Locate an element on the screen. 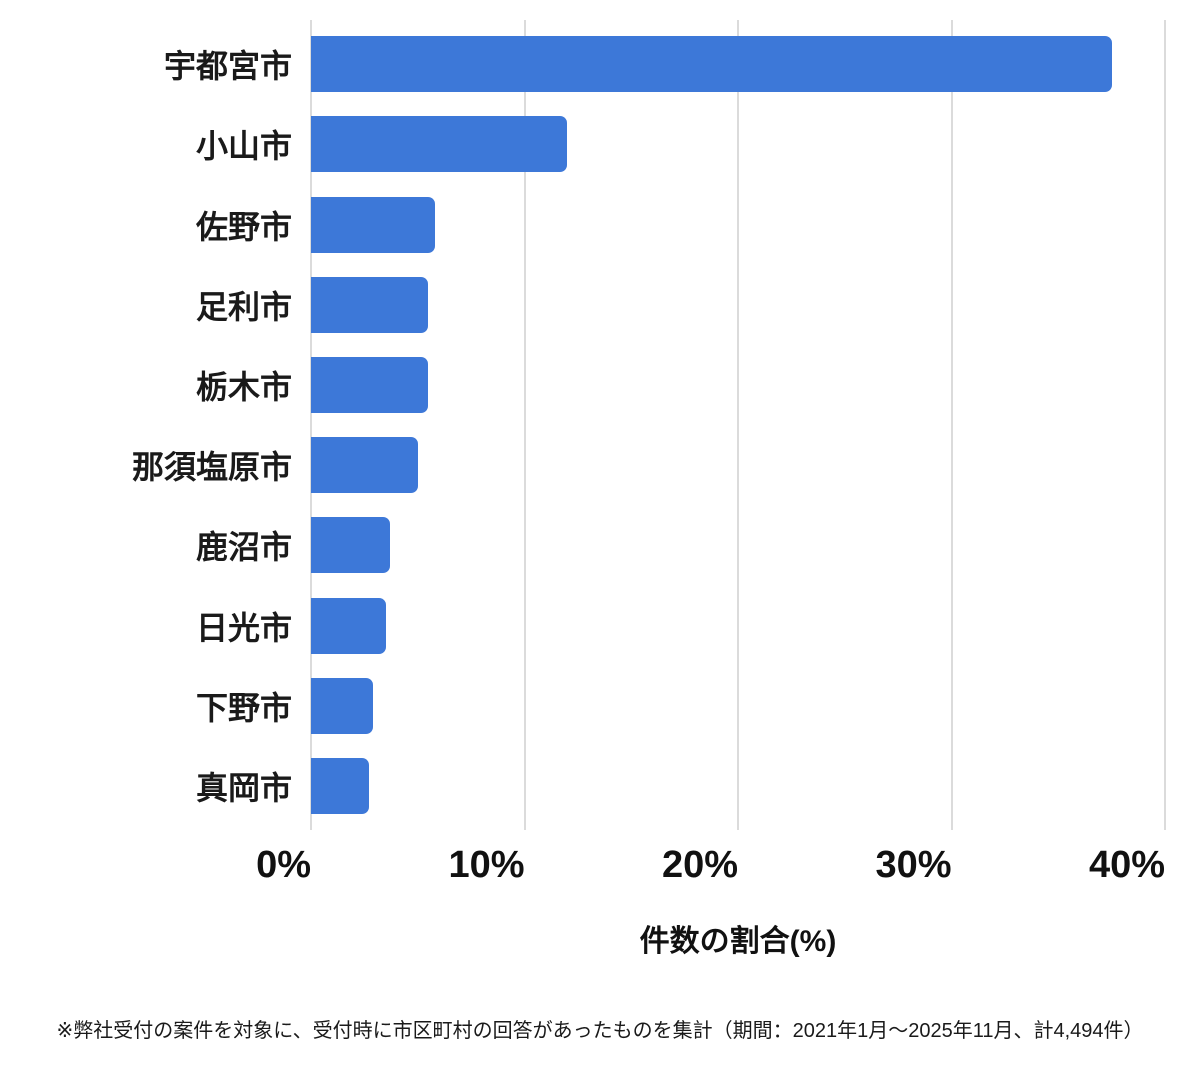 Image resolution: width=1200 pixels, height=1069 pixels. category-label: 宇都宮市 is located at coordinates (227, 66).